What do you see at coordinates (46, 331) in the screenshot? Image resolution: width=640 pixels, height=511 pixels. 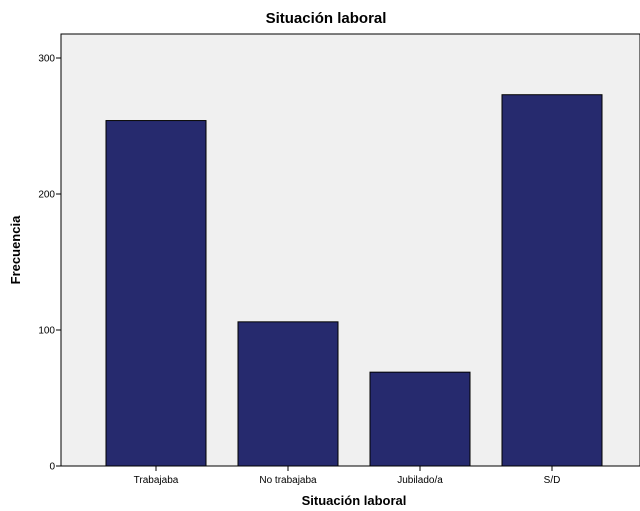 I see `y-tick-label: 100` at bounding box center [46, 331].